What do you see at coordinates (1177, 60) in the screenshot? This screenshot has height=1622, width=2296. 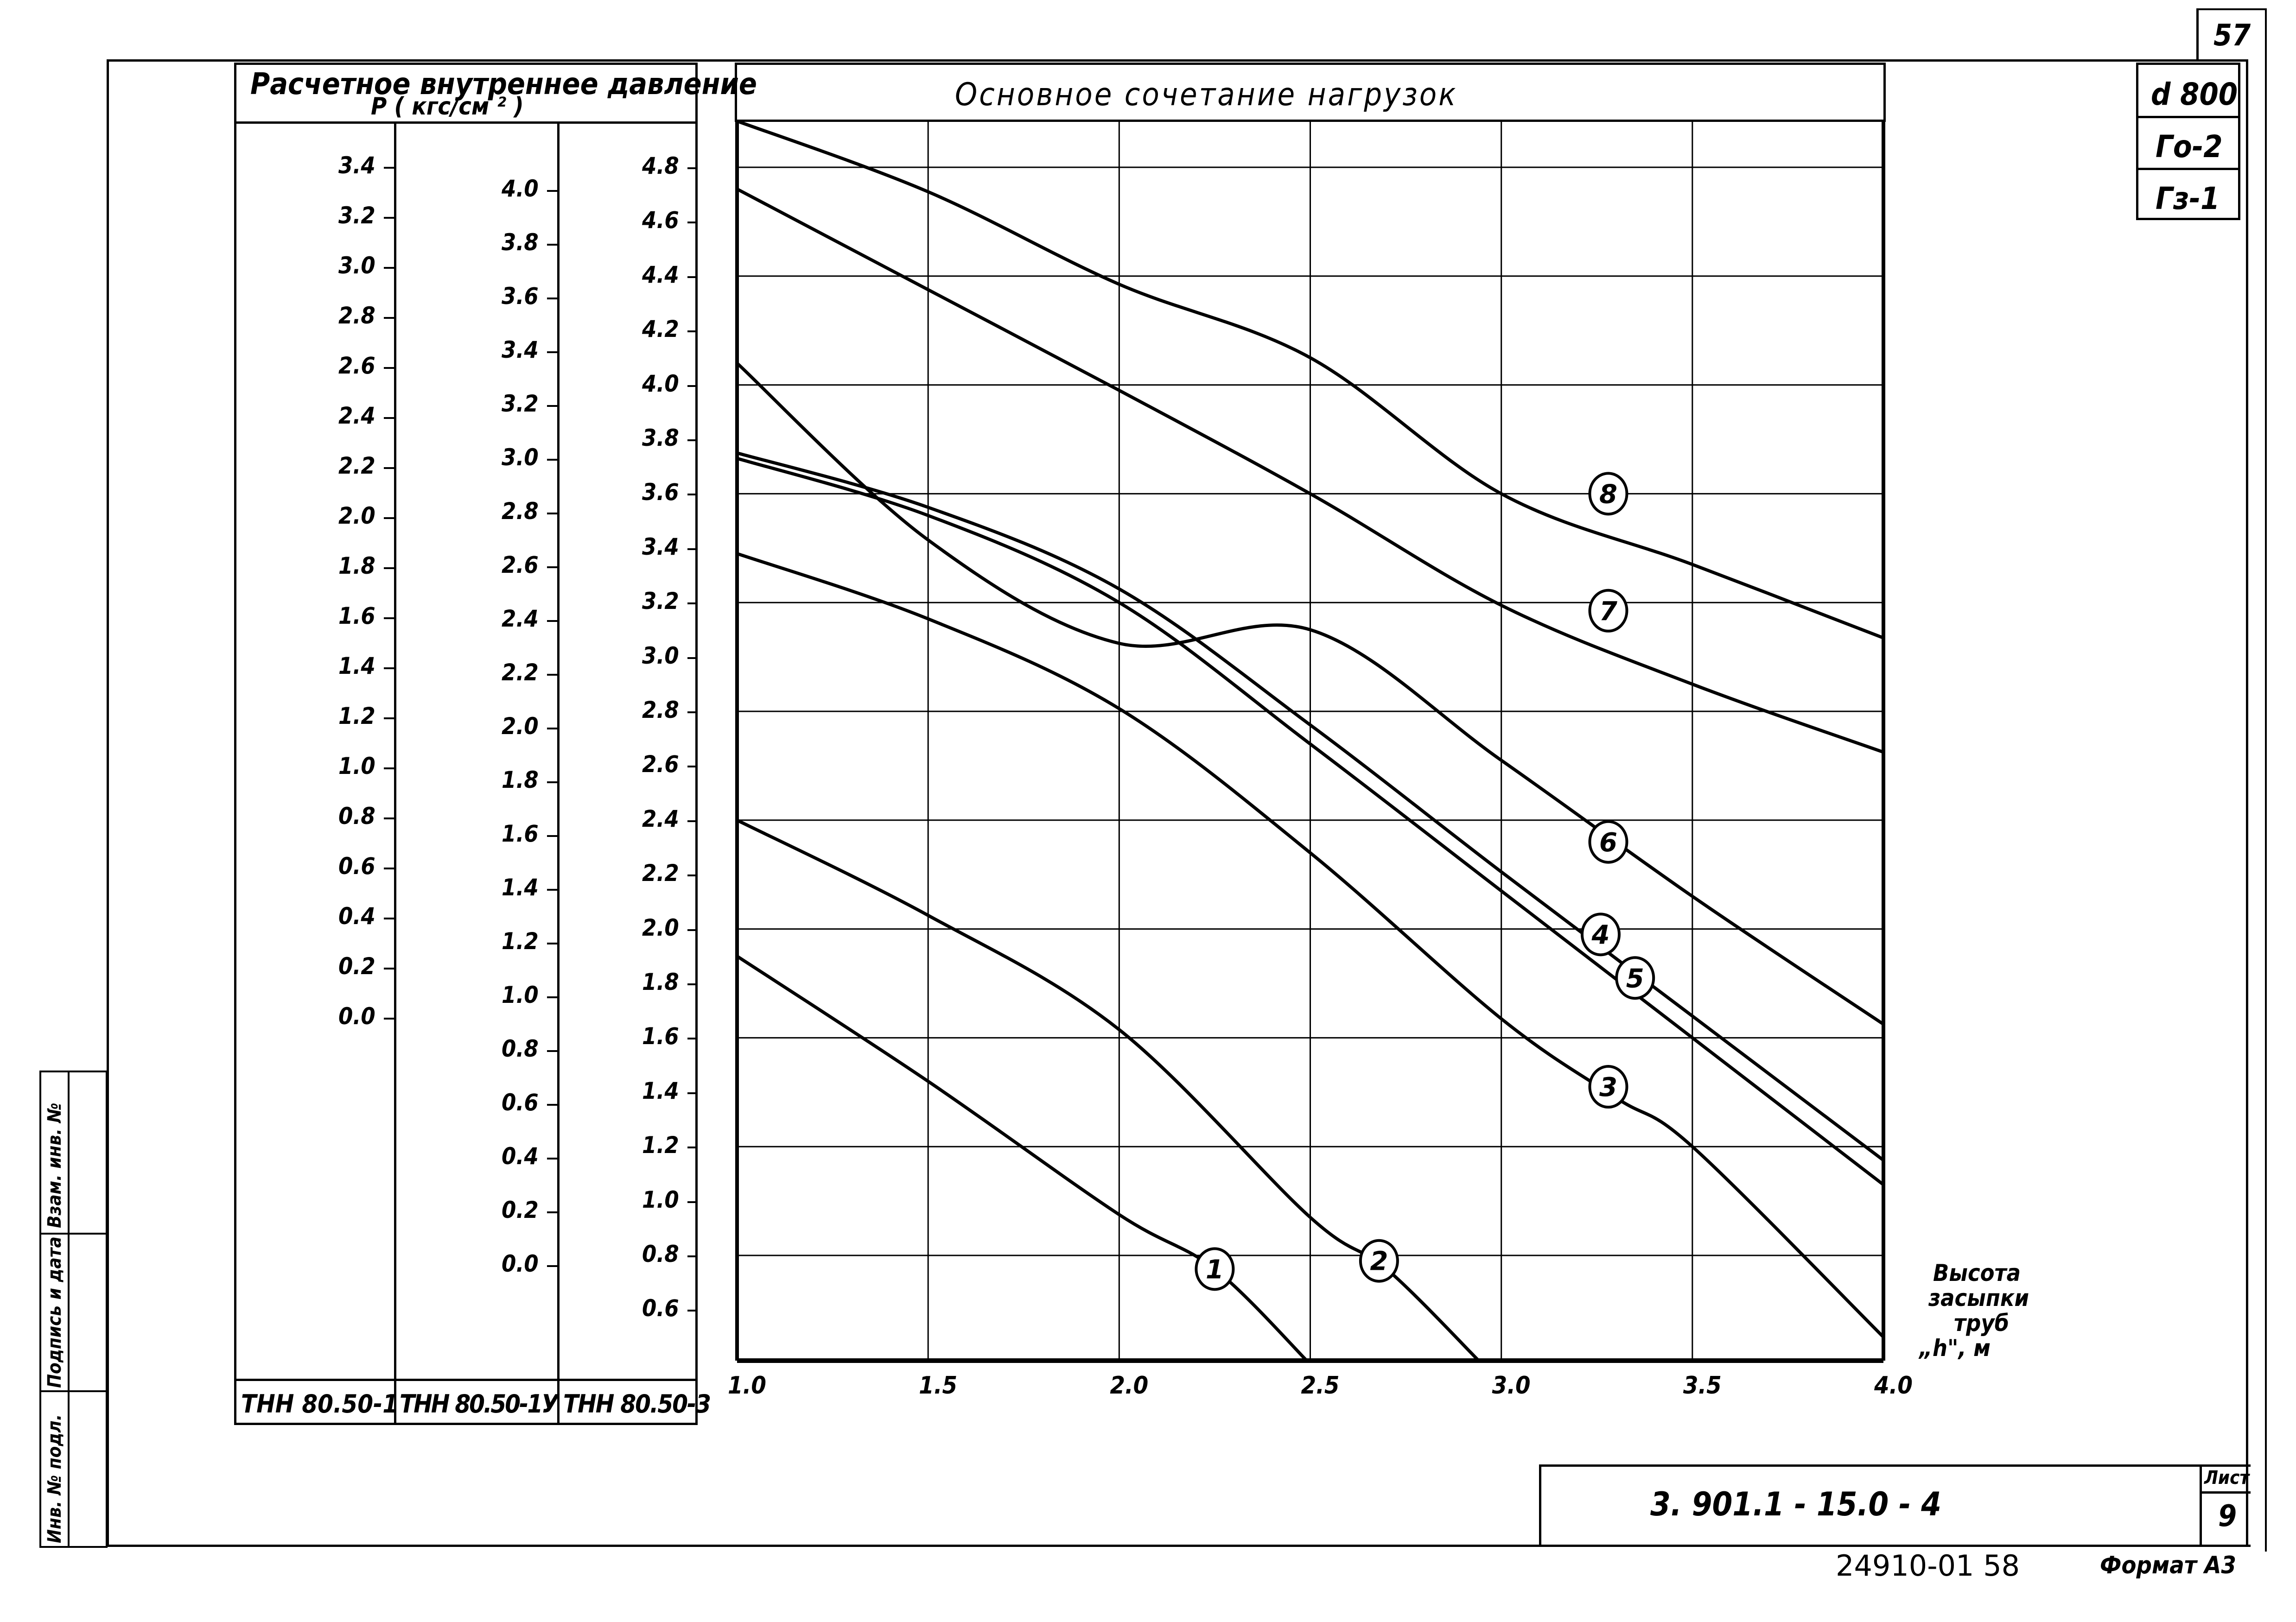 I see `frame-top` at bounding box center [1177, 60].